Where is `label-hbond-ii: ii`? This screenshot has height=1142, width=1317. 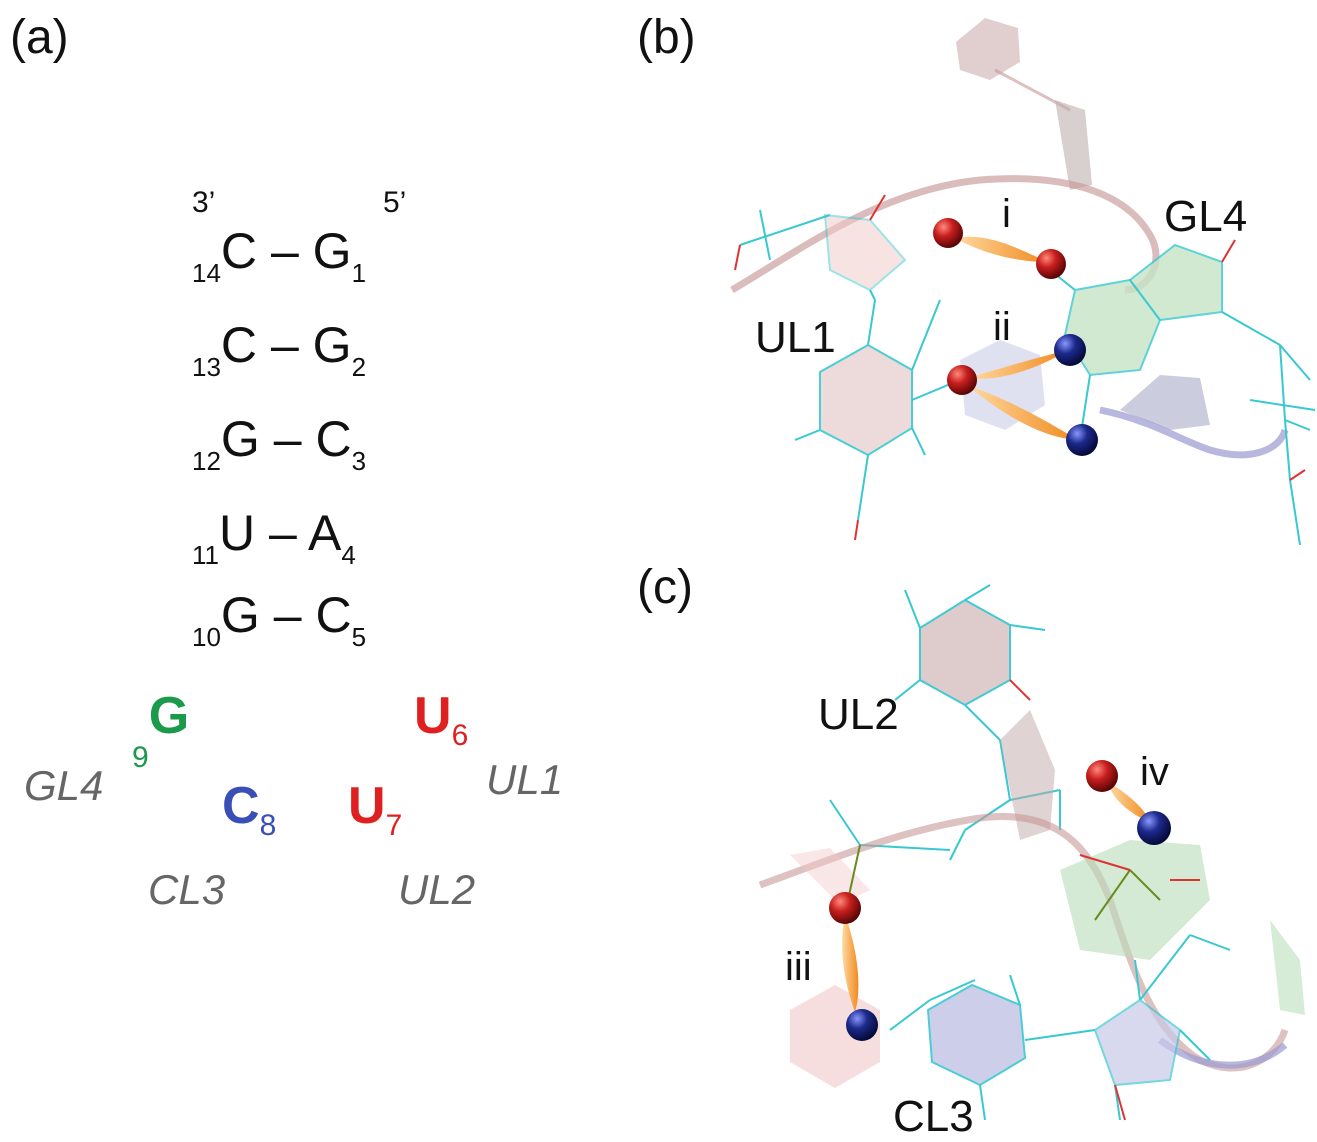 label-hbond-ii: ii is located at coordinates (1002, 327).